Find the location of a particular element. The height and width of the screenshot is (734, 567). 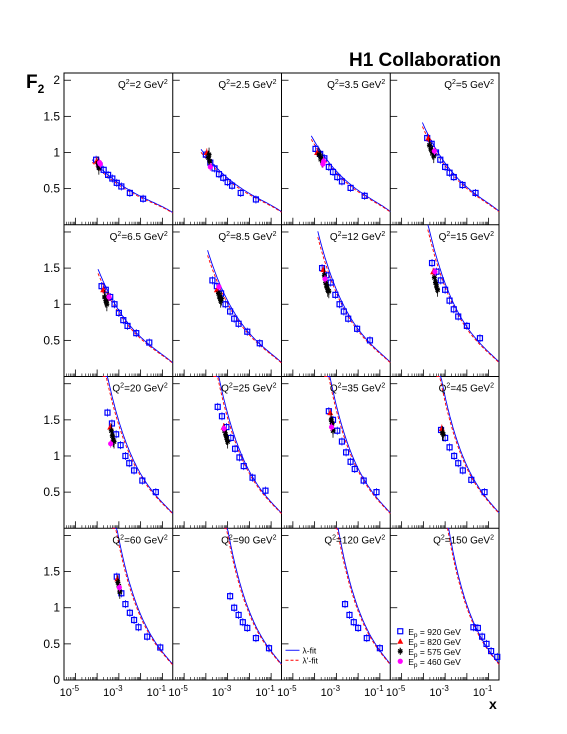

q2-label: Q2=60 GeV2 is located at coordinates (139, 540).